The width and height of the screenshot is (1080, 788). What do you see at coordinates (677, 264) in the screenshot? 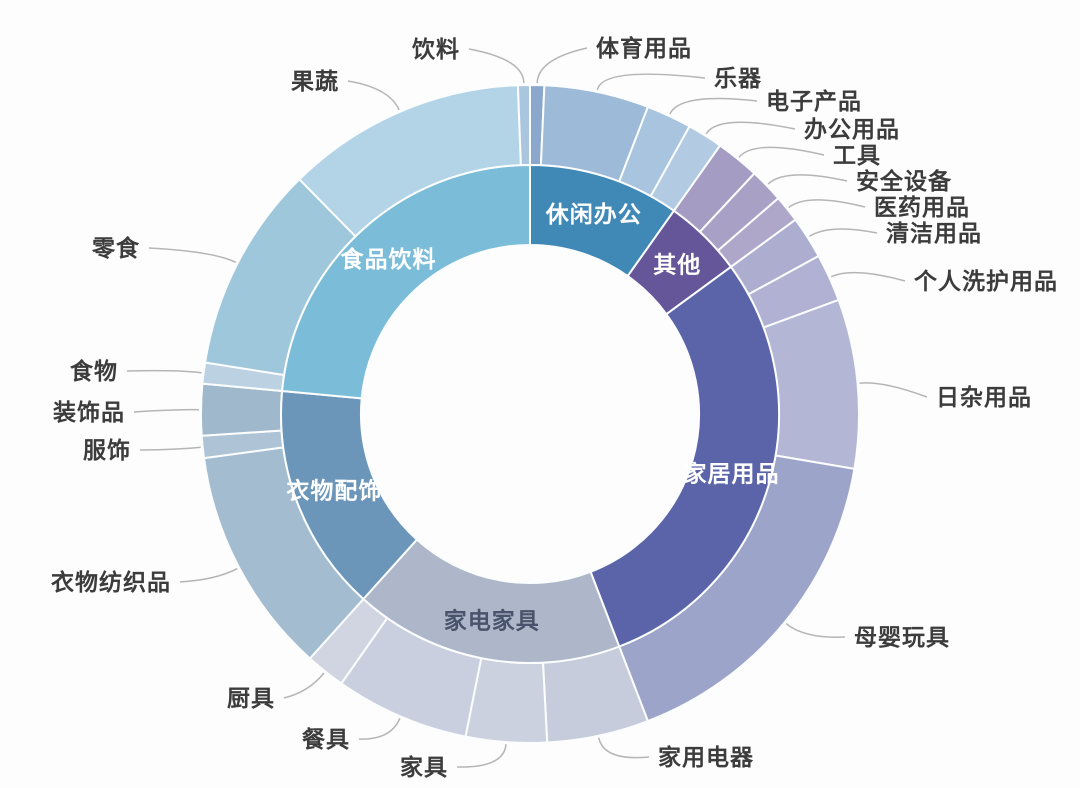
I see `category-label-other: 其他` at bounding box center [677, 264].